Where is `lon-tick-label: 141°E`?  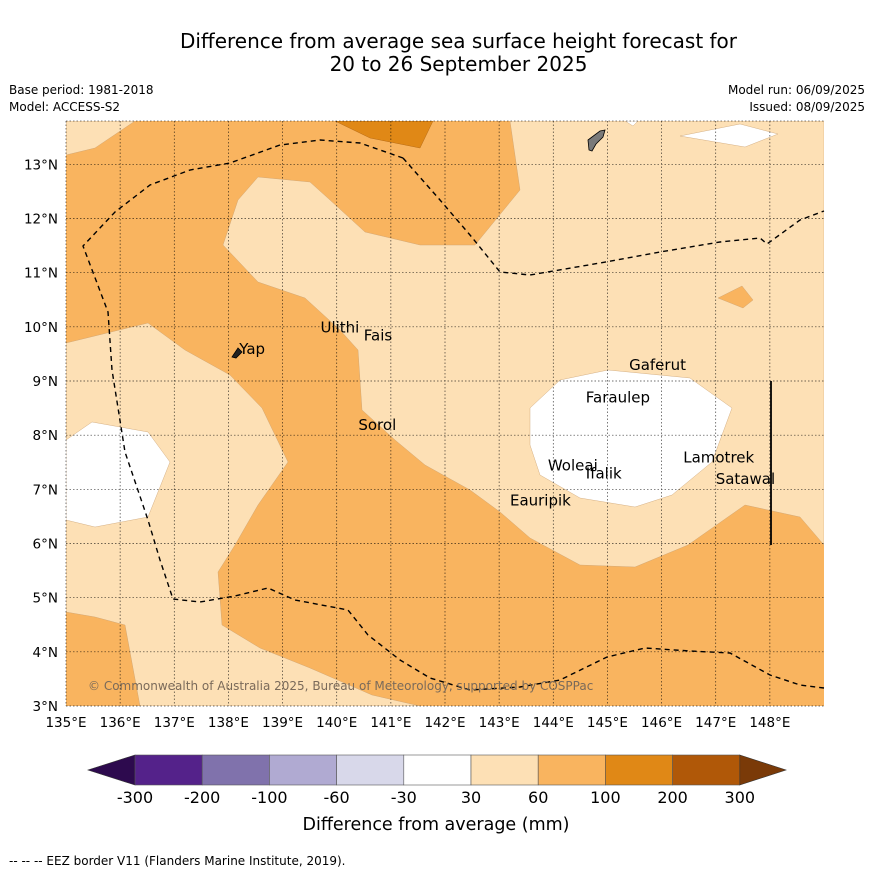
lon-tick-label: 141°E is located at coordinates (390, 723).